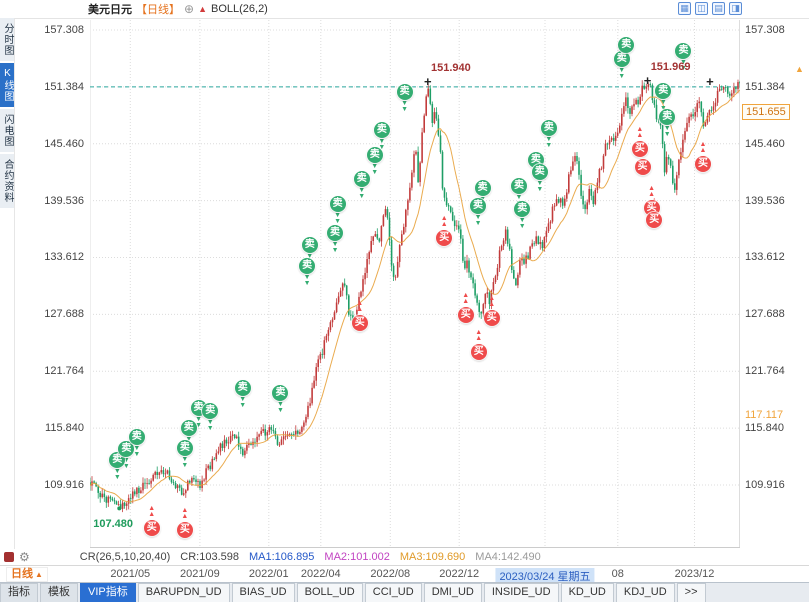 The image size is (809, 602). Describe the element at coordinates (59, 592) in the screenshot. I see `indicator-tab-模板: 模板` at that location.